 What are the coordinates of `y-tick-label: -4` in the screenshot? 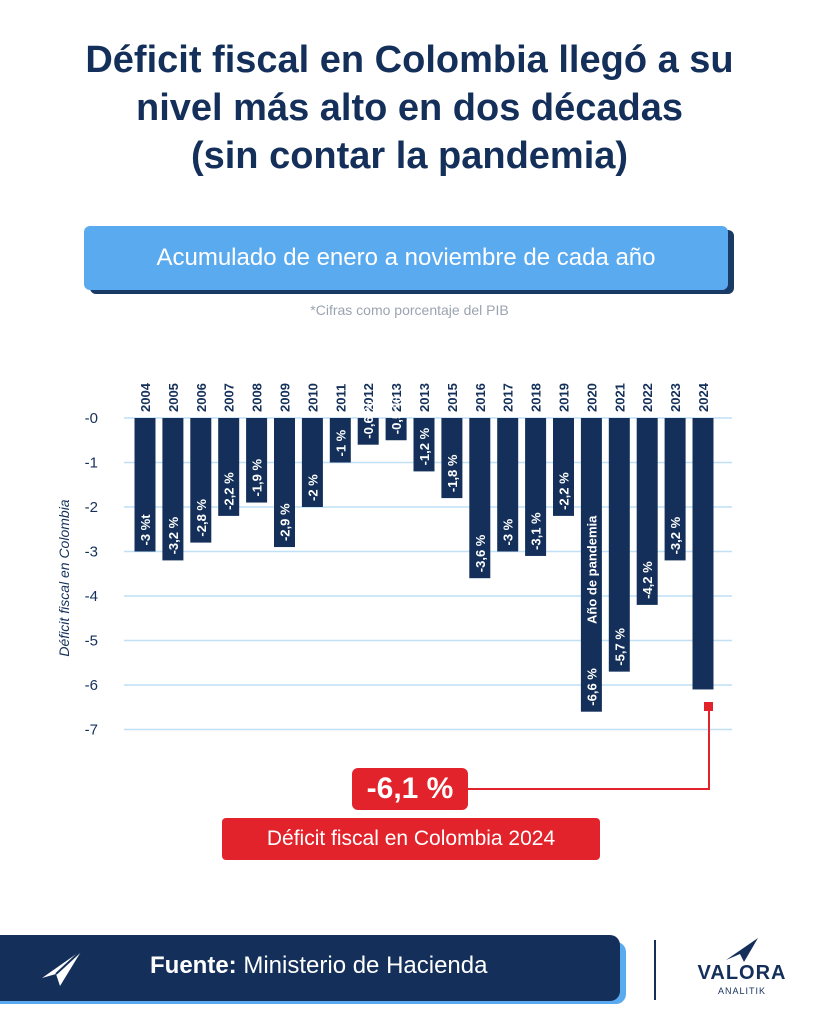 It's located at (91, 596).